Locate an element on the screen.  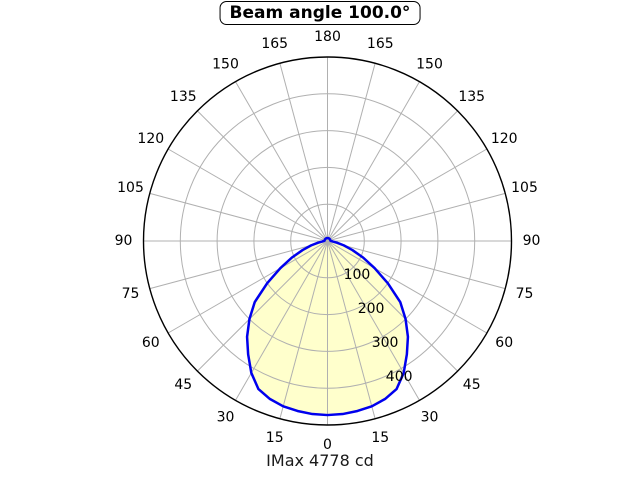
imax-label: IMax 4778 cd is located at coordinates (320, 460).